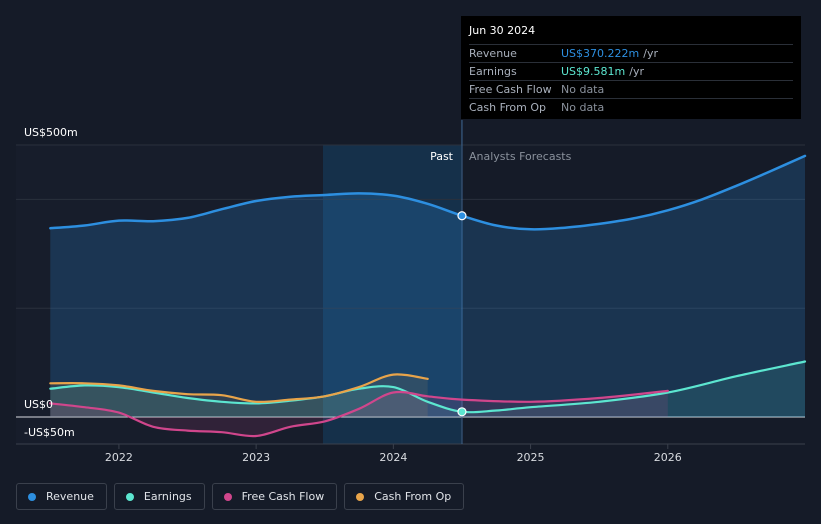 The width and height of the screenshot is (821, 524). I want to click on tooltip-value: US$9.581m, so click(593, 71).